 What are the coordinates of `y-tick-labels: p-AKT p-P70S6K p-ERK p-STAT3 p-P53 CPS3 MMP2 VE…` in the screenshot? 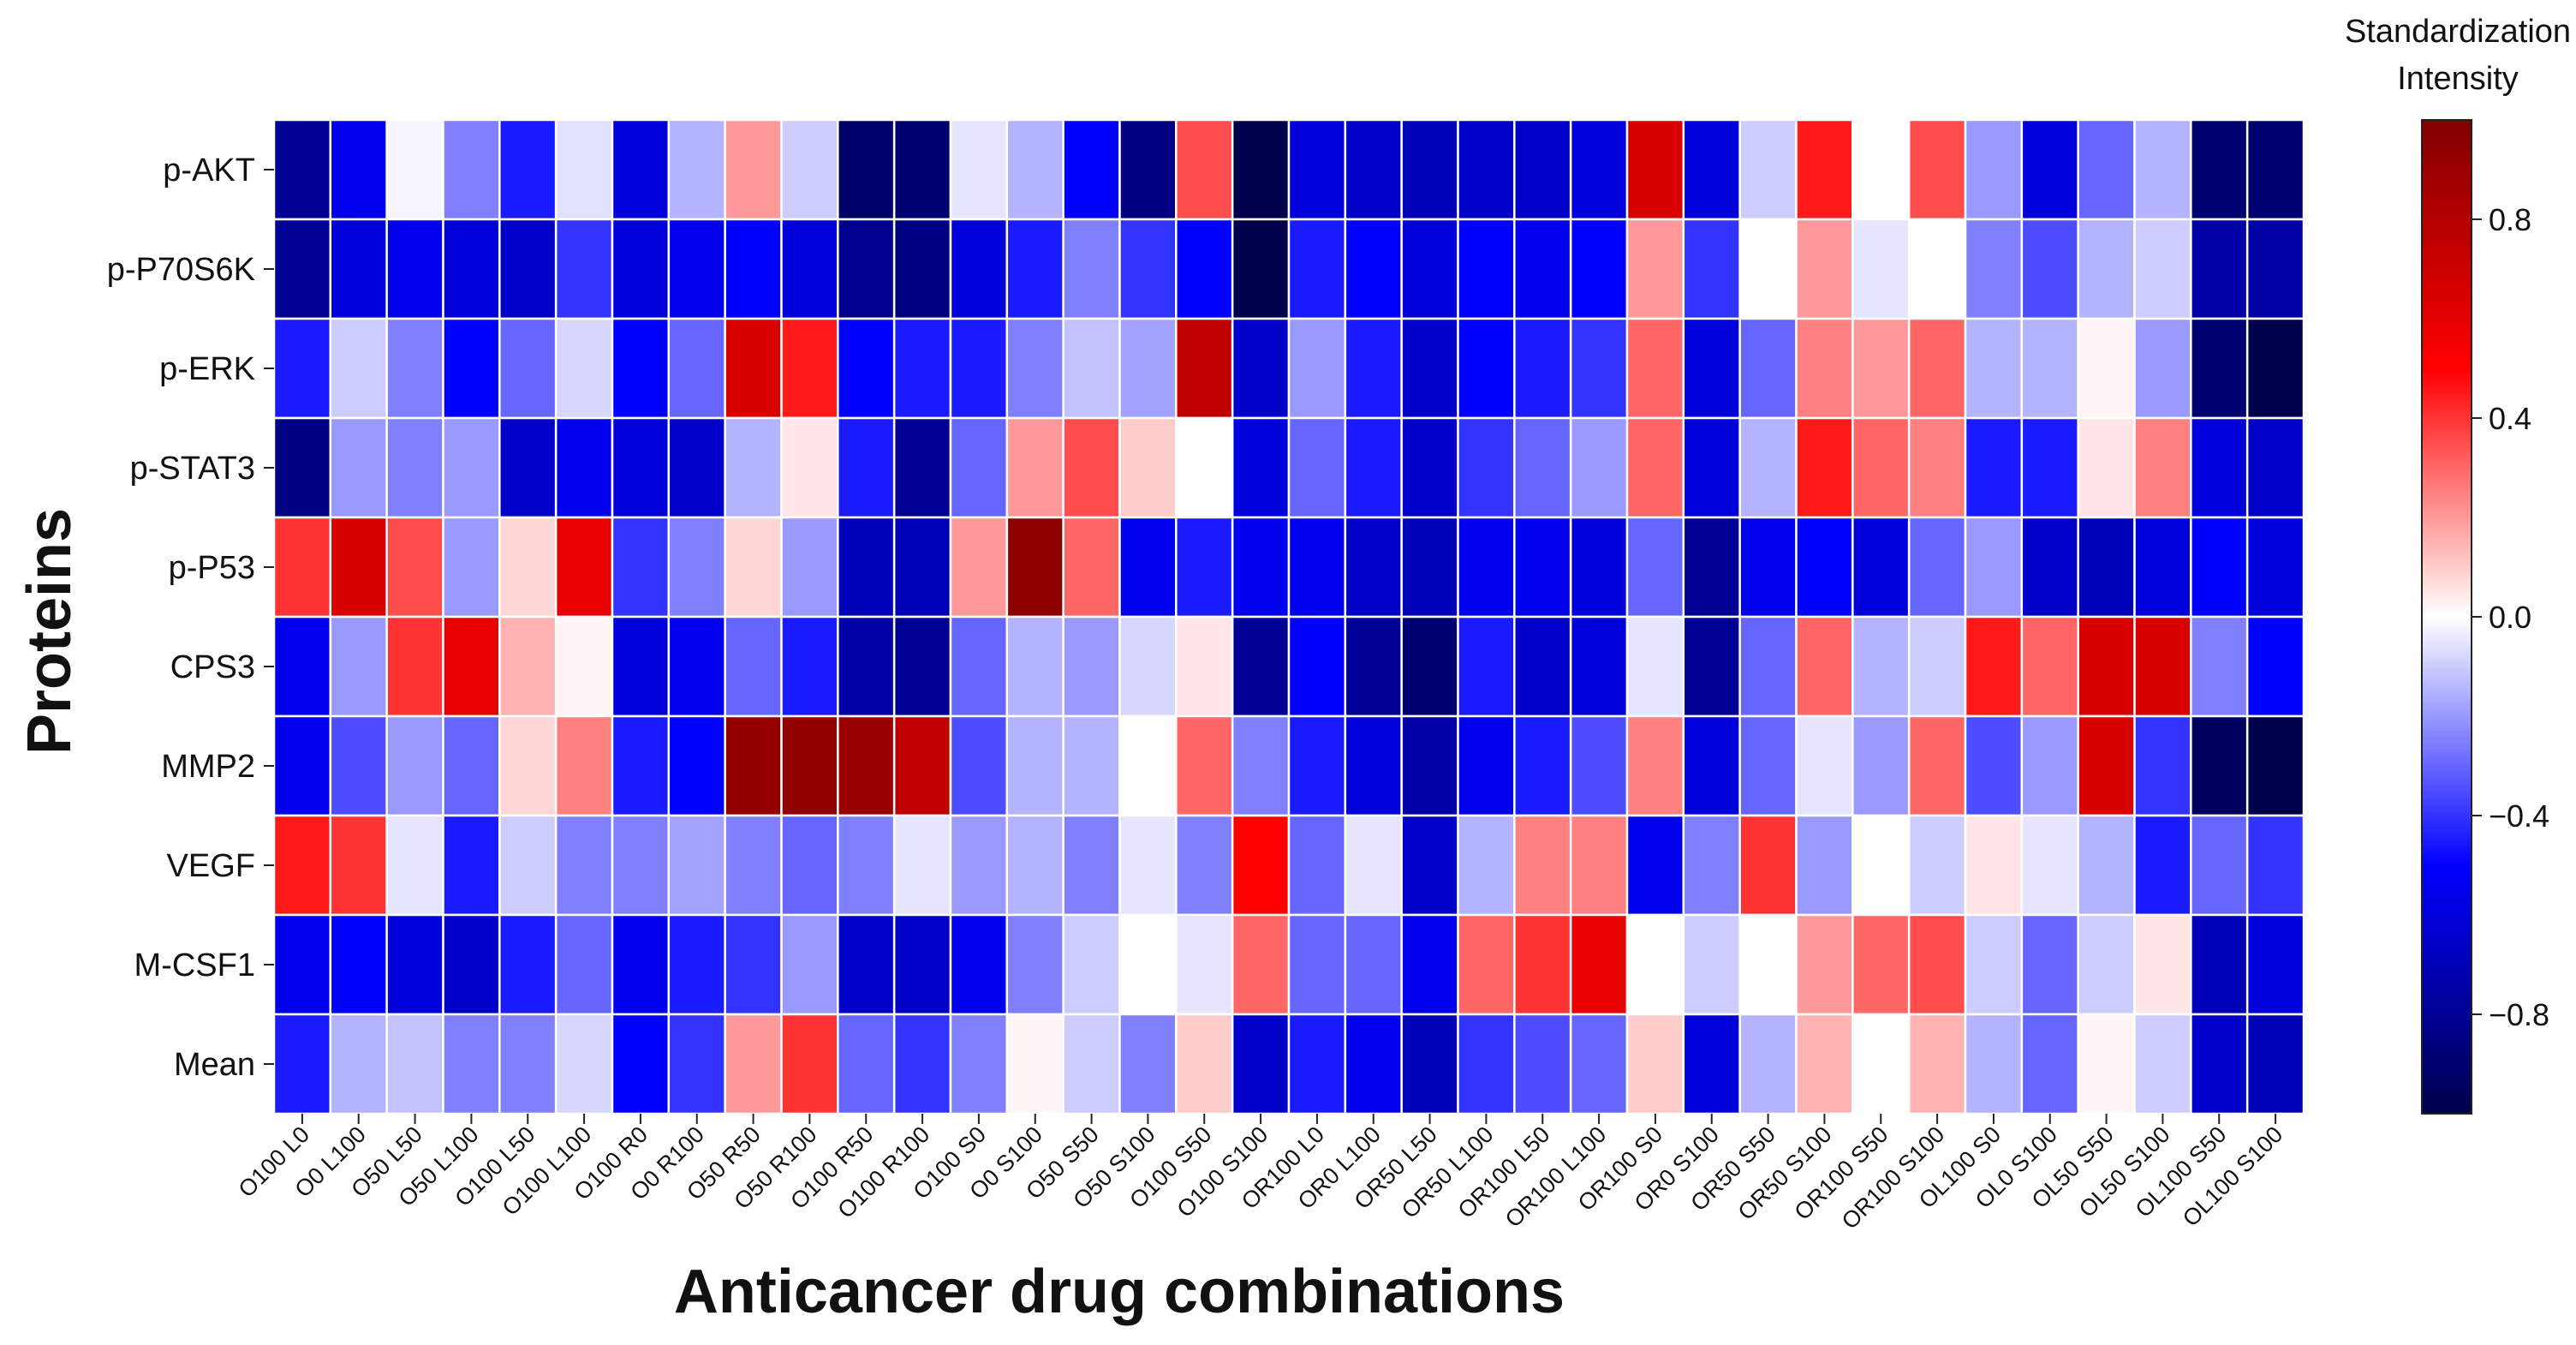 It's located at (191, 617).